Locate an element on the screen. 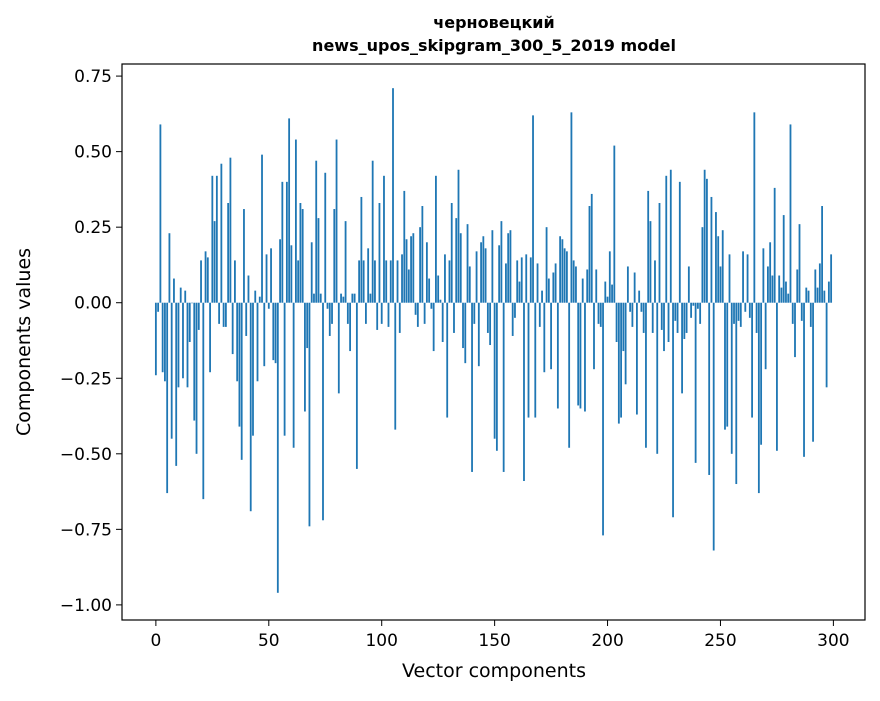  x-tick-label: 300 is located at coordinates (833, 641).